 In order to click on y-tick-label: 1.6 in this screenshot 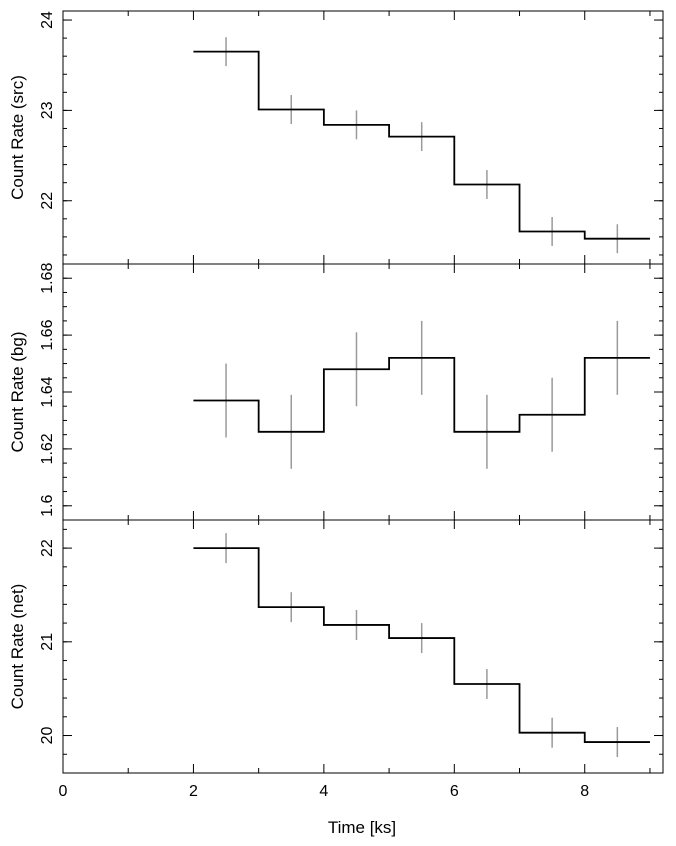, I will do `click(47, 506)`.